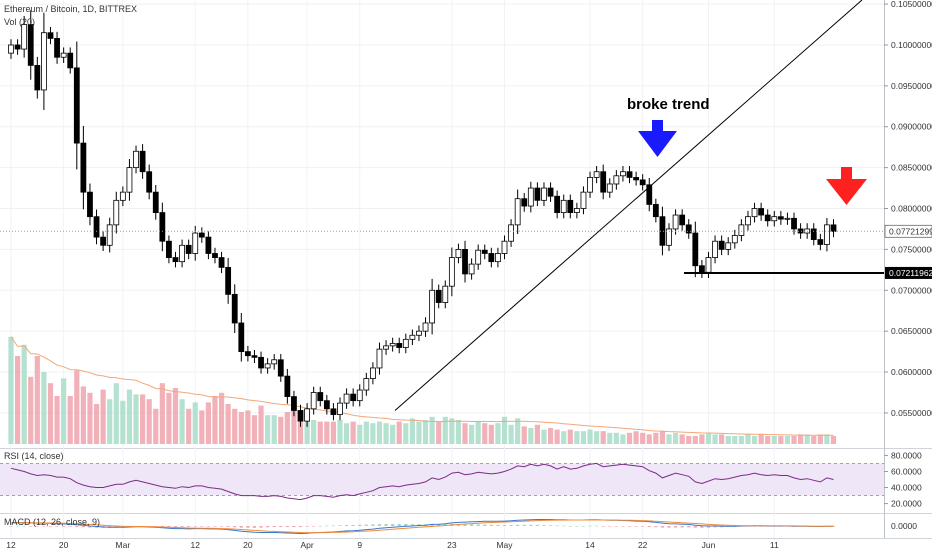  I want to click on rsi-label: RSI (14, close), so click(34, 456).